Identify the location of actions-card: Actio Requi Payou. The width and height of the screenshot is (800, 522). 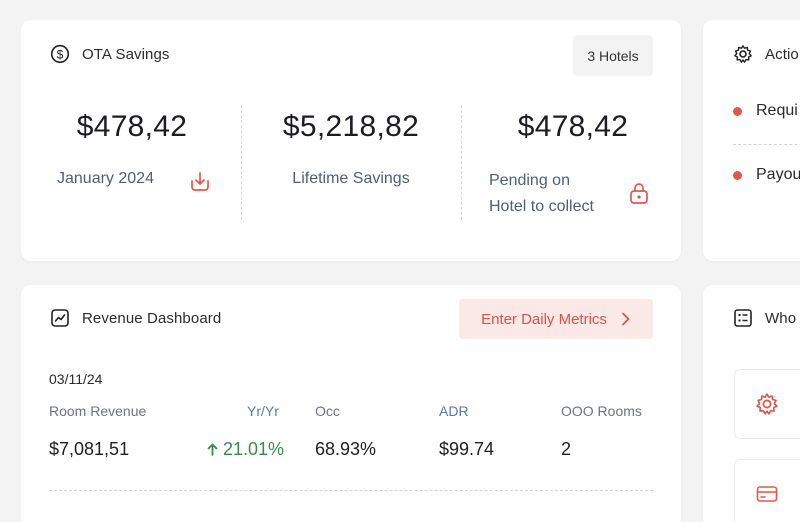
(751, 140).